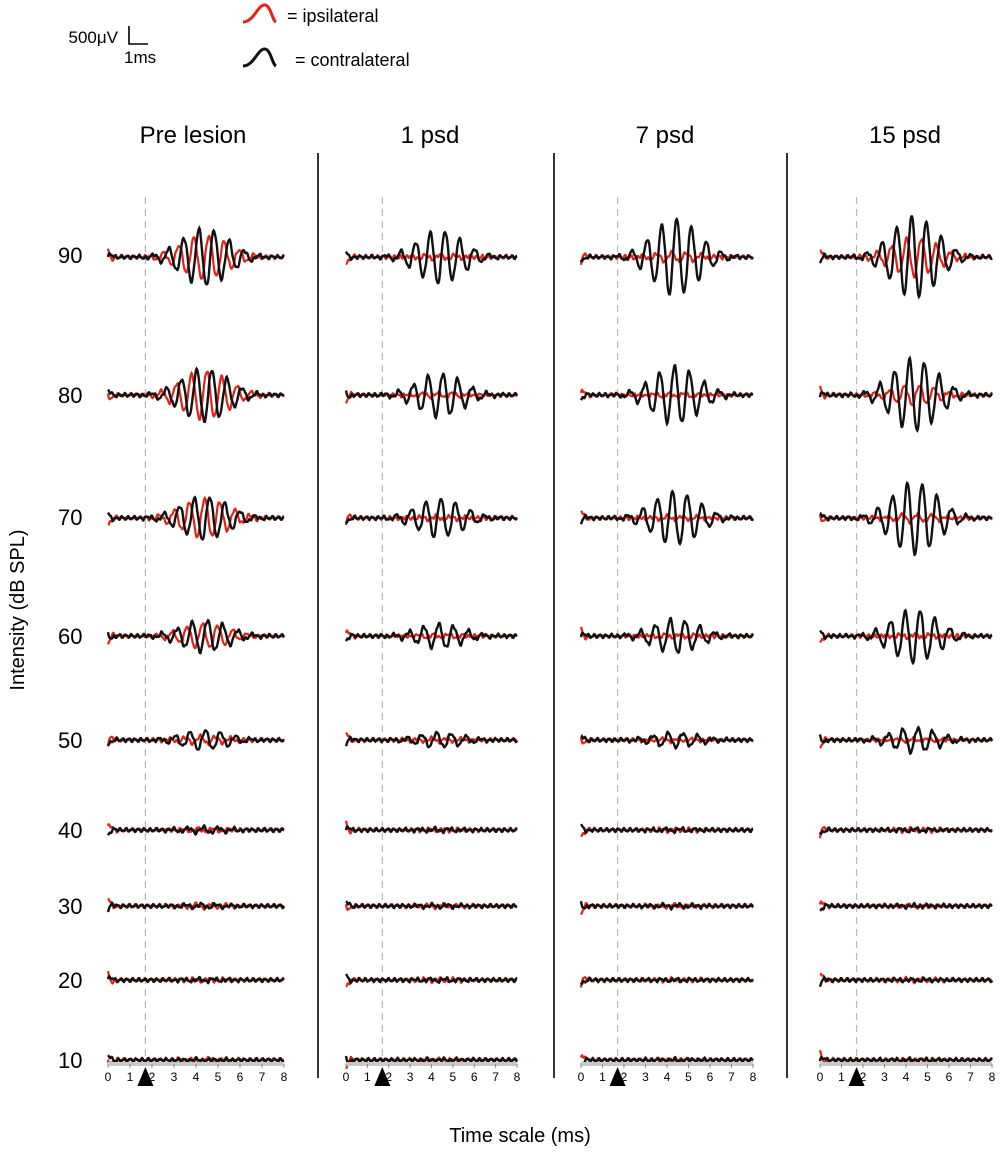 This screenshot has height=1154, width=1000. Describe the element at coordinates (260, 13) in the screenshot. I see `legend-ipsilateral-swatch` at that location.